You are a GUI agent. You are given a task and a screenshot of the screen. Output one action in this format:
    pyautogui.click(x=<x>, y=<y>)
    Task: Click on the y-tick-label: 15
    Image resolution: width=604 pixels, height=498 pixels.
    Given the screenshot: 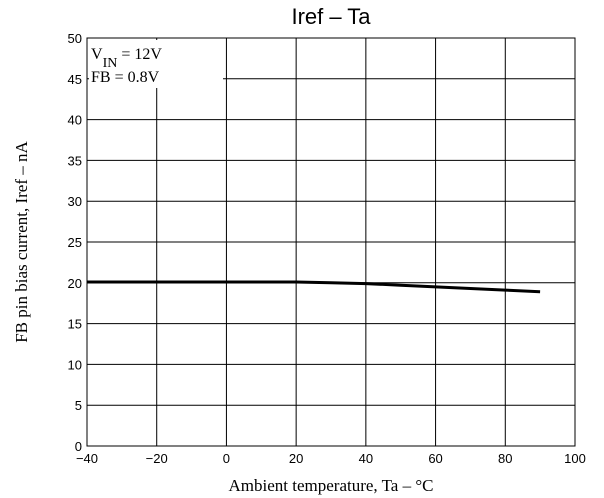 What is the action you would take?
    pyautogui.click(x=75, y=324)
    